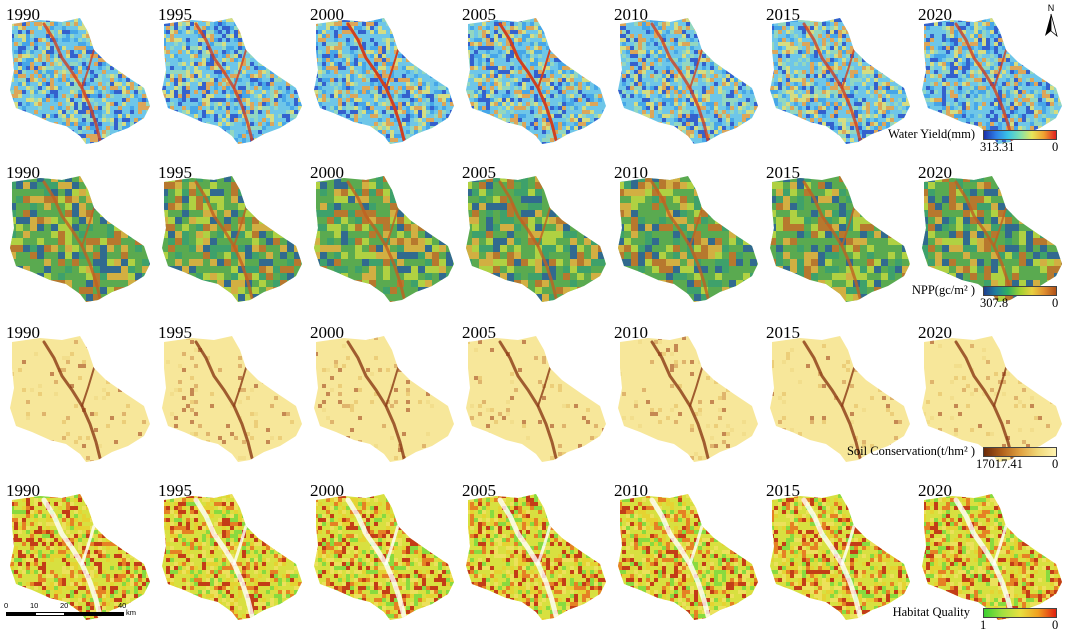 The width and height of the screenshot is (1065, 632). Describe the element at coordinates (686, 74) in the screenshot. I see `map-water-yield-2010: 2010` at that location.